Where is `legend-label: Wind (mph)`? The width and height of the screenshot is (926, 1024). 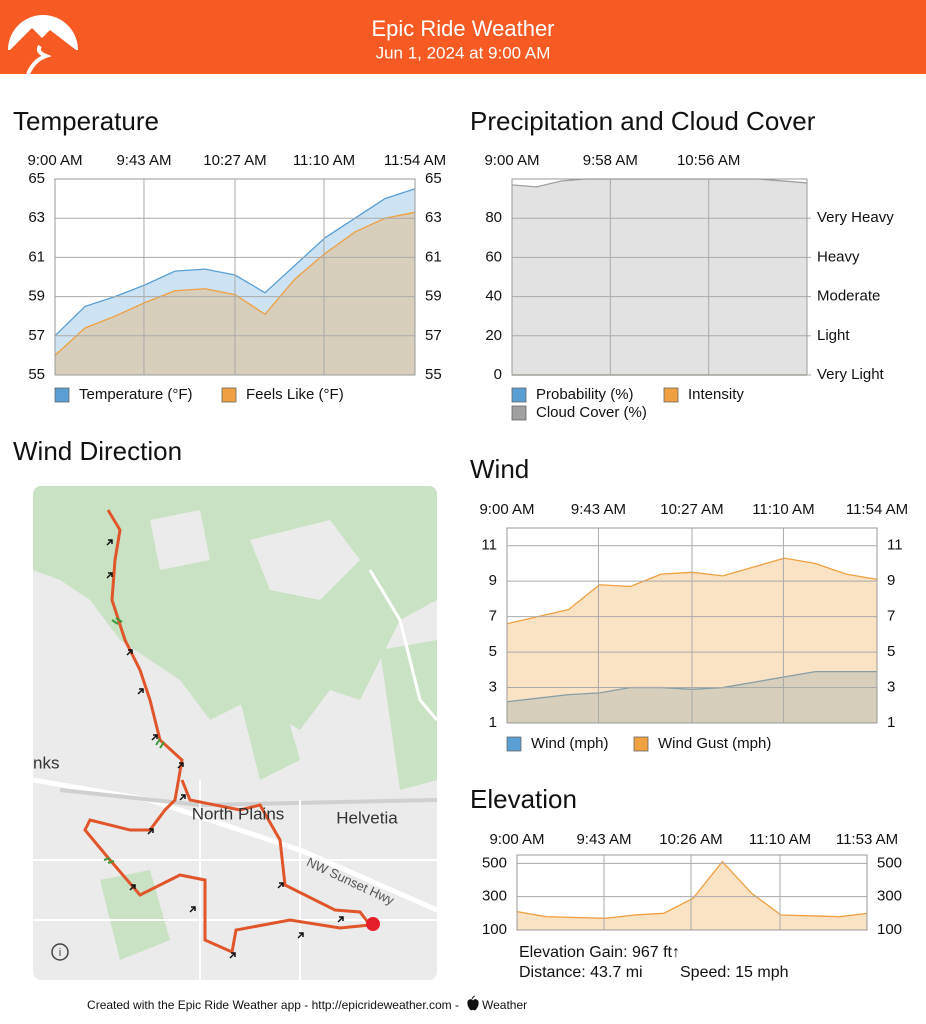 legend-label: Wind (mph) is located at coordinates (570, 743).